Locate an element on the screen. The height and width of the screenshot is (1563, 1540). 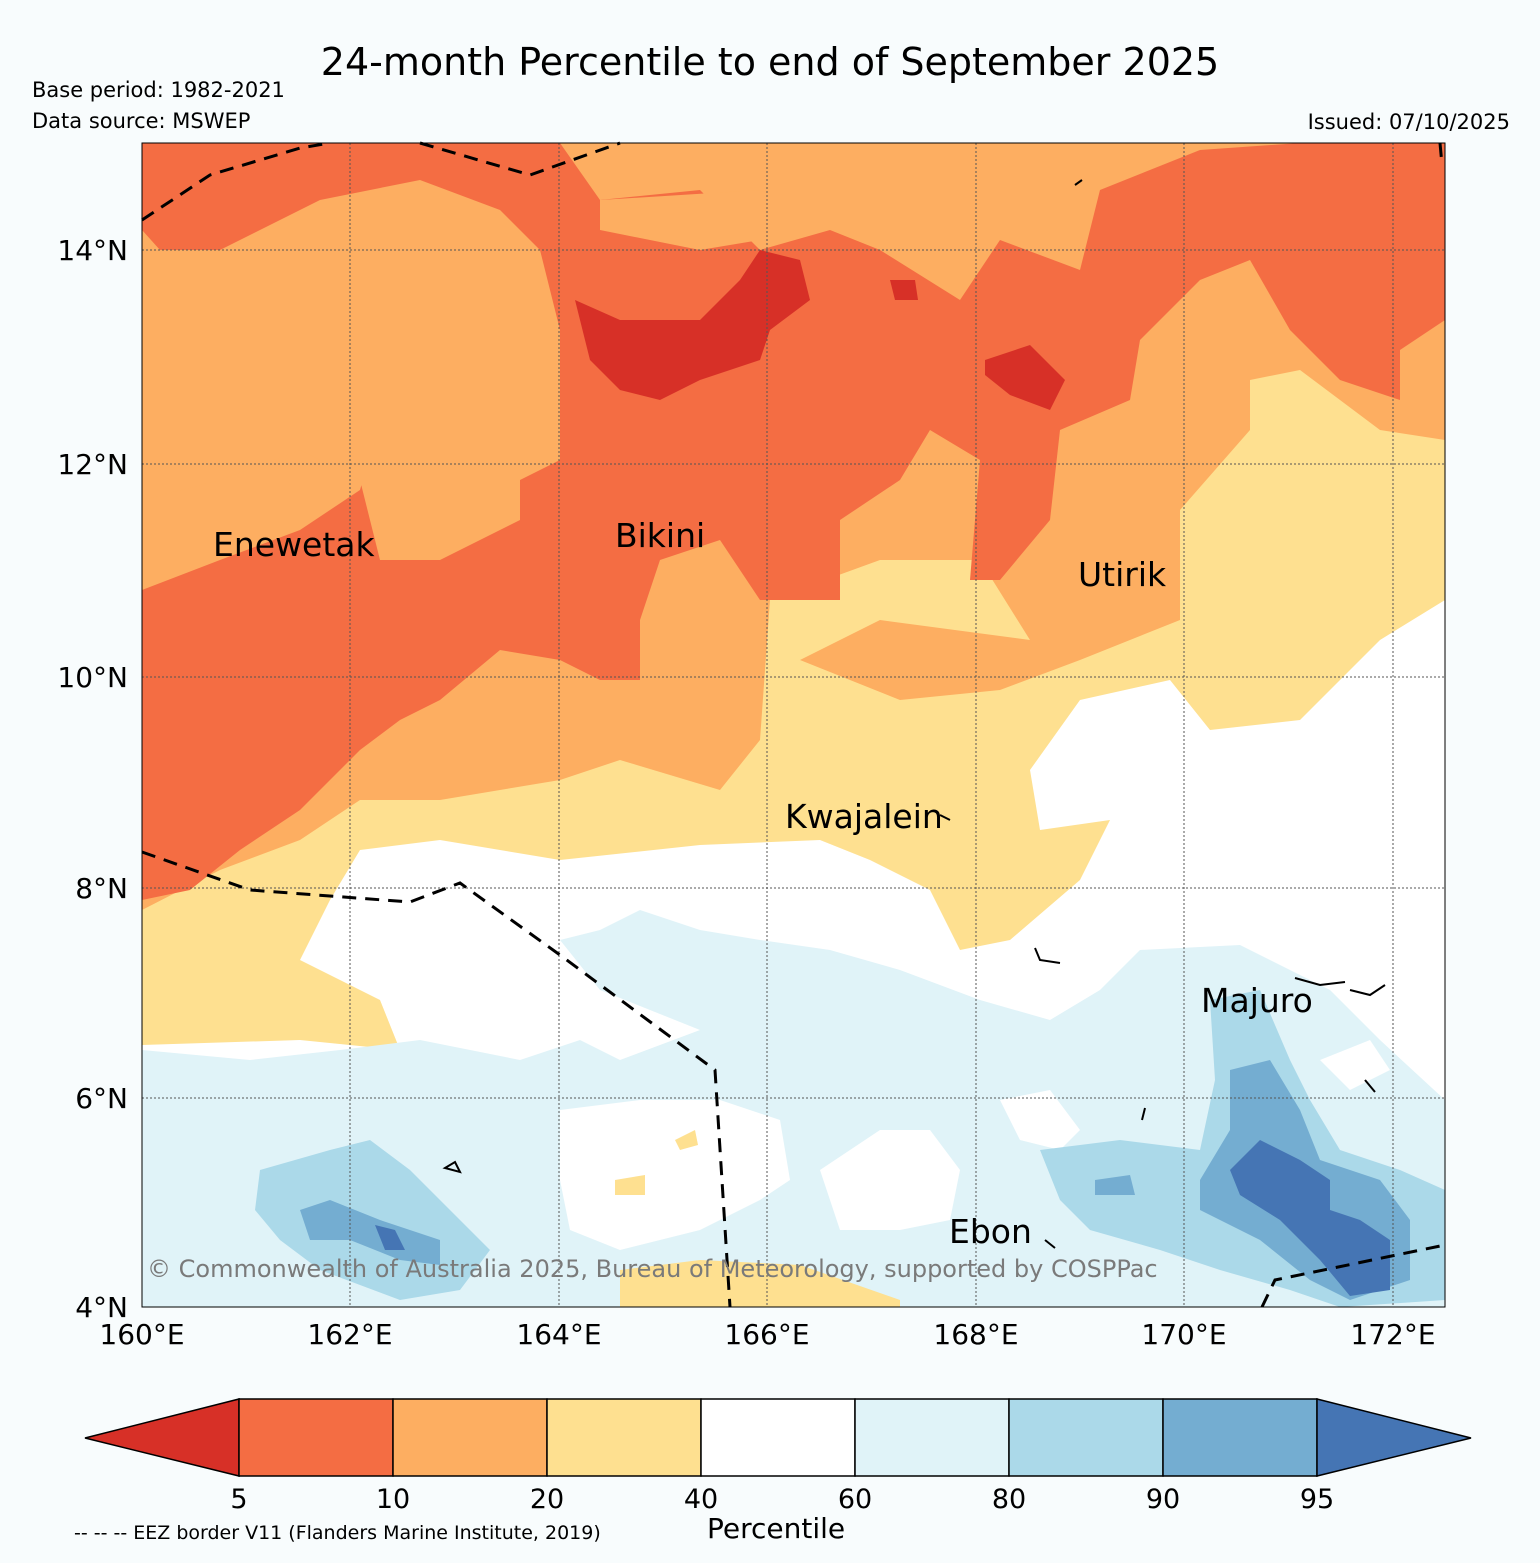
field-gt95-east is located at coordinates (1310, 1218).